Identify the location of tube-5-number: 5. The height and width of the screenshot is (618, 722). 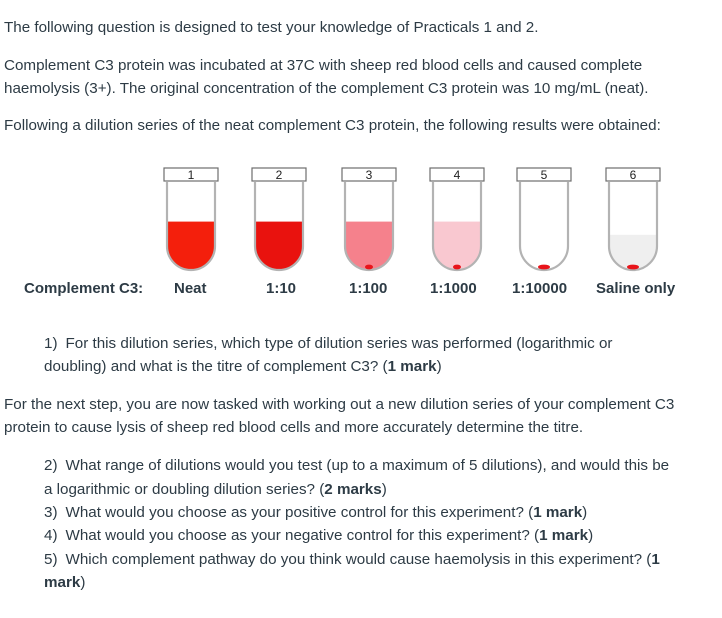
(544, 175).